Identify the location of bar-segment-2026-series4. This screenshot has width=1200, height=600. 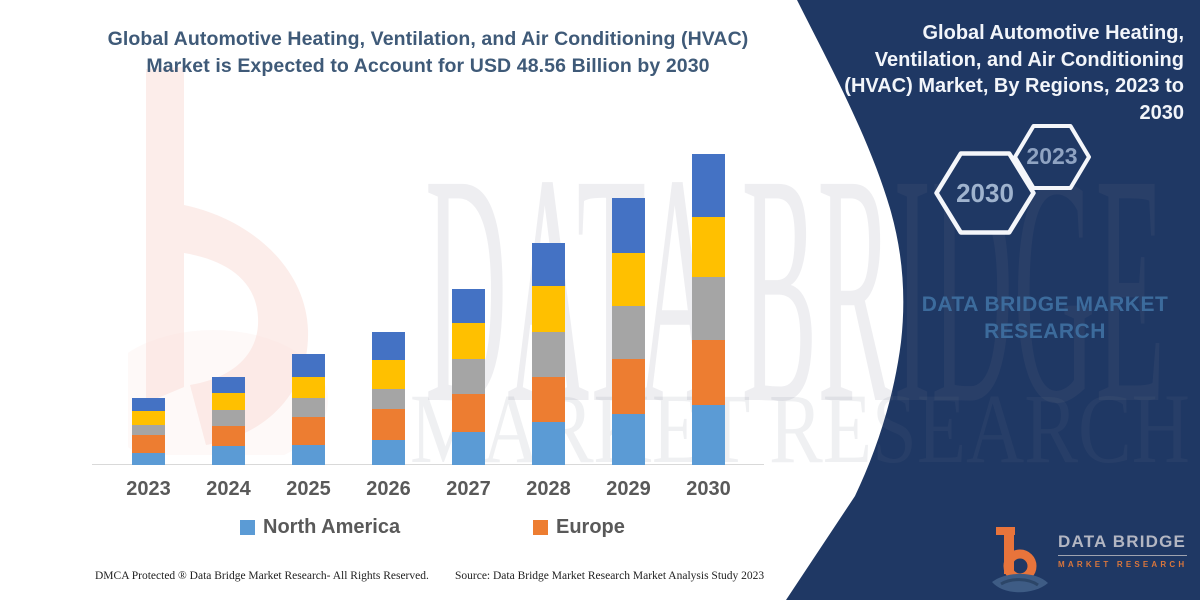
(388, 374).